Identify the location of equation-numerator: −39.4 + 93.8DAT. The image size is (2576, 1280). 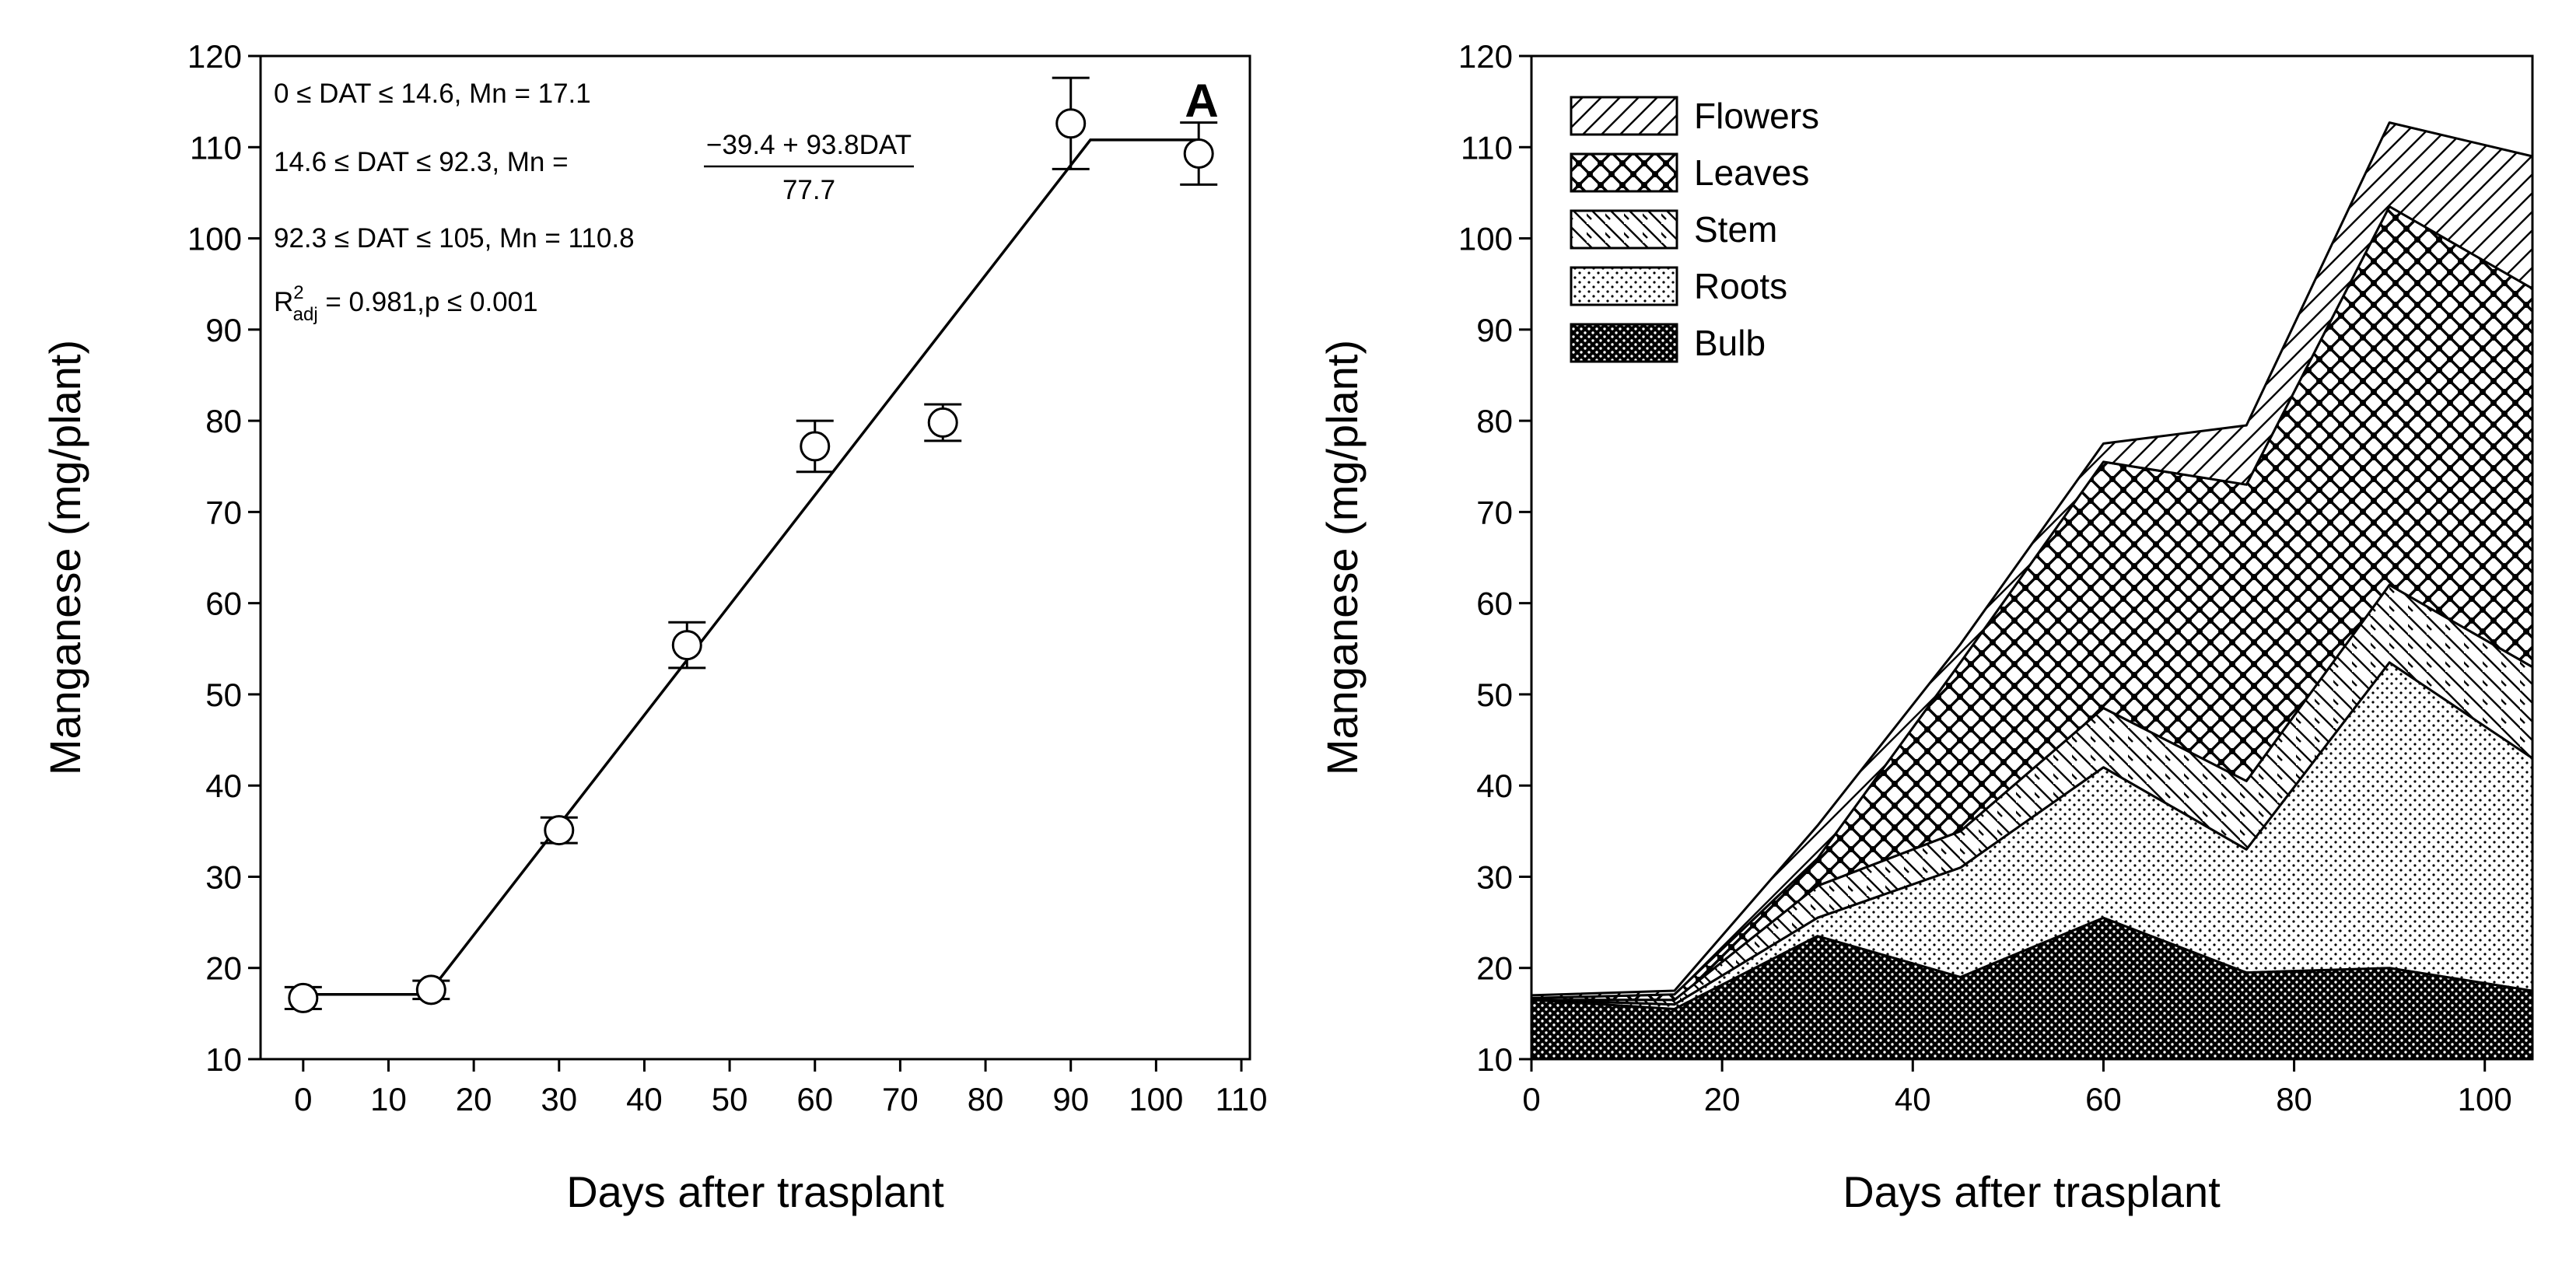
(809, 145).